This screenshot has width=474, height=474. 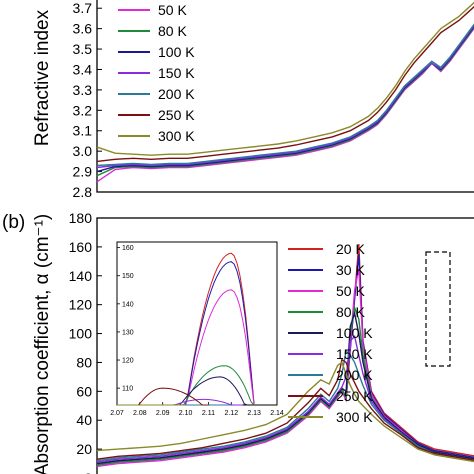 What do you see at coordinates (163, 413) in the screenshot?
I see `inset-x-tick-label: 2.09` at bounding box center [163, 413].